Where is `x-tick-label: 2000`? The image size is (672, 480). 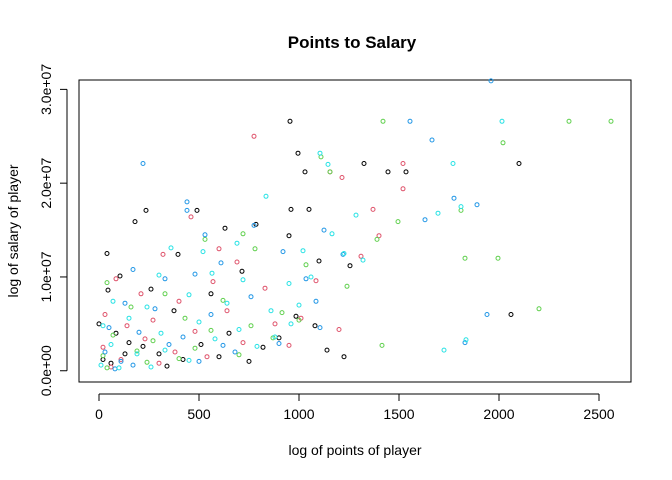 x-tick-label: 2000 is located at coordinates (498, 414).